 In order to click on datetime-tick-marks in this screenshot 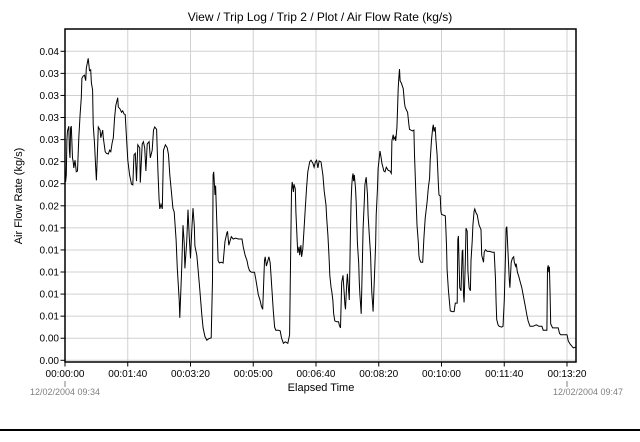, I will do `click(316, 384)`.